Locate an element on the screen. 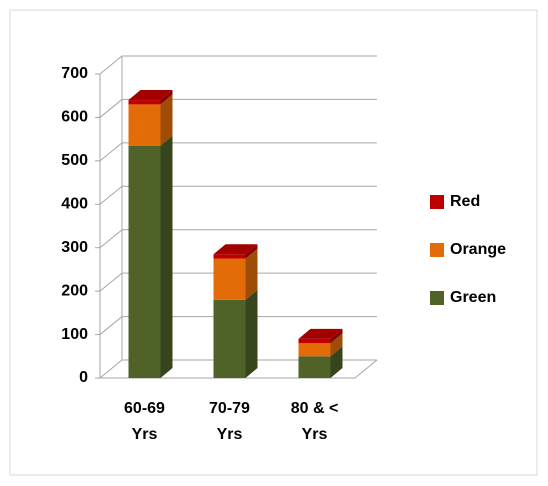 Image resolution: width=548 pixels, height=486 pixels. legend-label: Red is located at coordinates (465, 201).